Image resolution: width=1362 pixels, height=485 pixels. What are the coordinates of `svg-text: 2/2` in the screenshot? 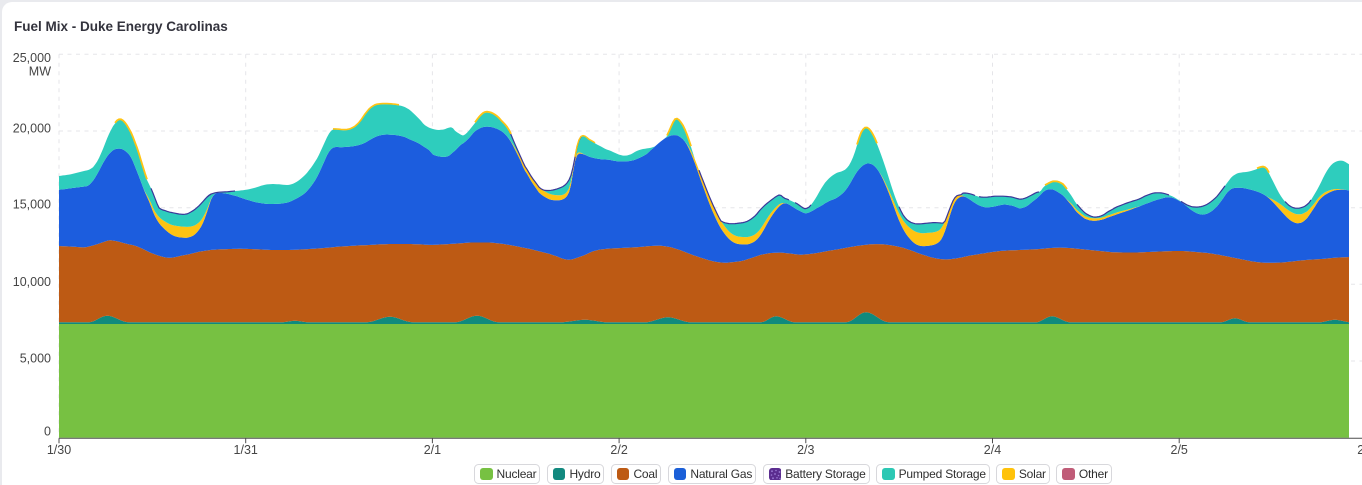 It's located at (618, 450).